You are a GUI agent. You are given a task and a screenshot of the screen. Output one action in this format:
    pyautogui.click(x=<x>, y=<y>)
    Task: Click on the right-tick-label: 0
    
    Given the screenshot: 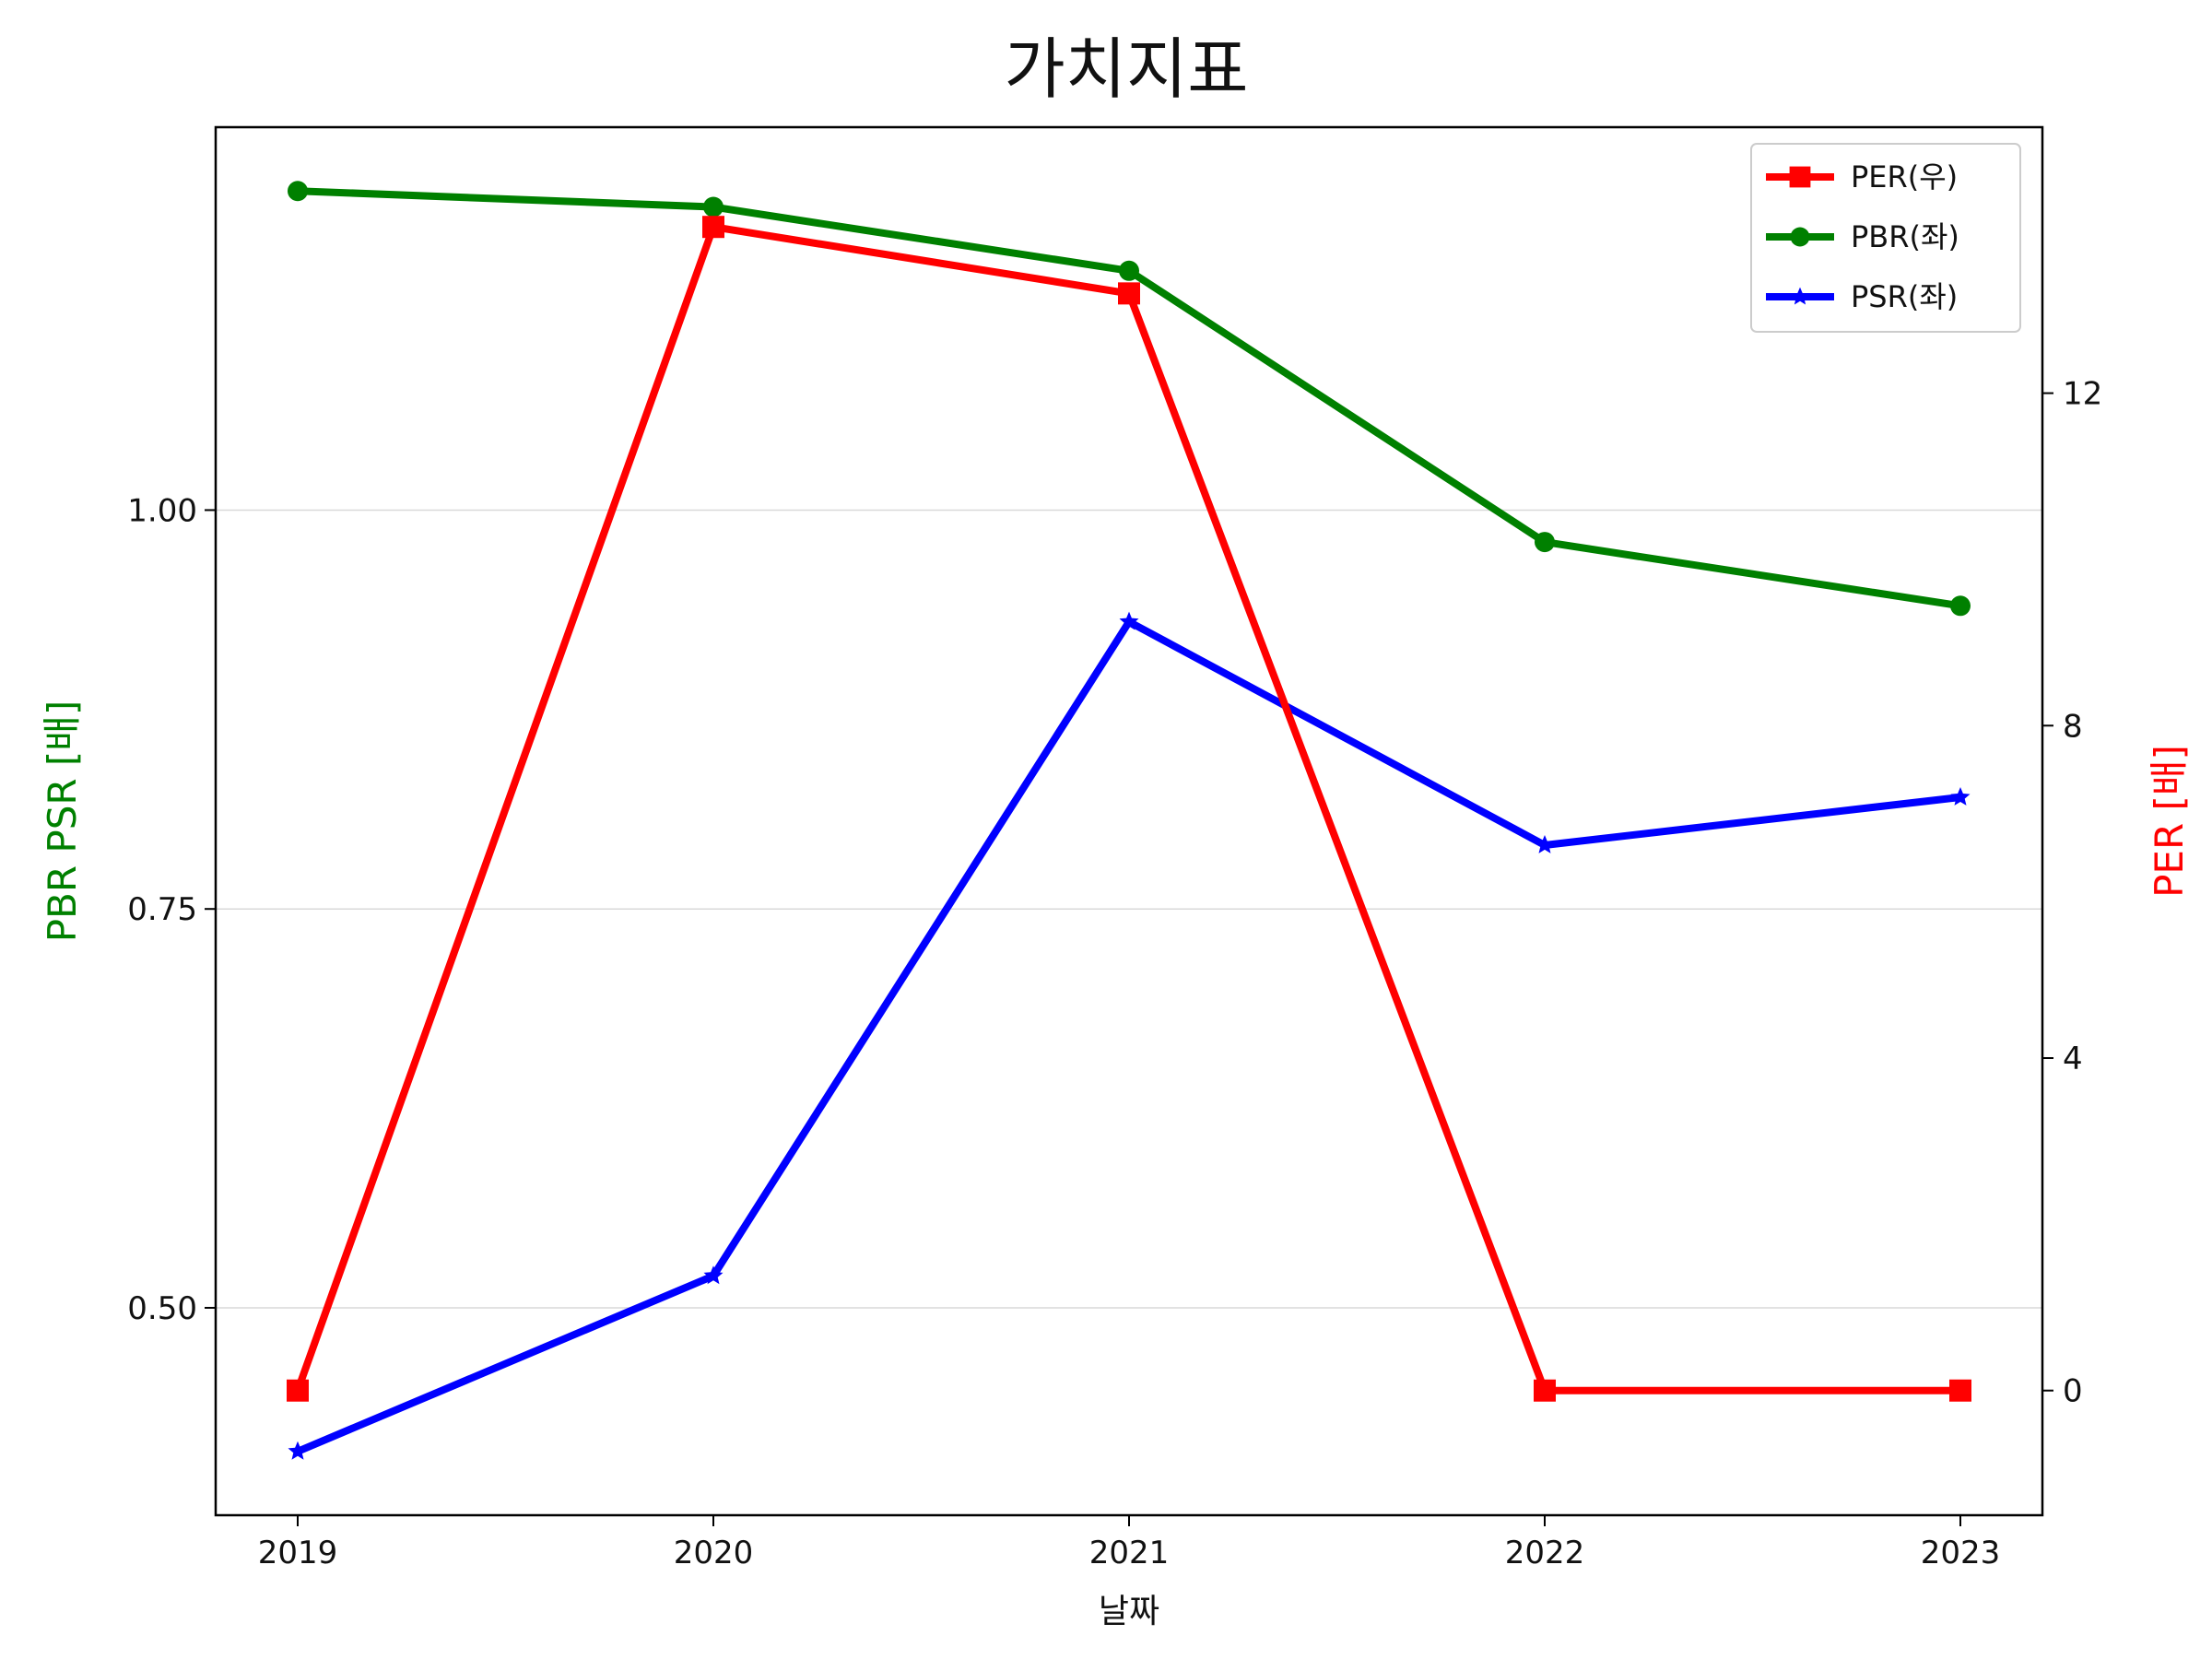 What is the action you would take?
    pyautogui.click(x=2073, y=1391)
    